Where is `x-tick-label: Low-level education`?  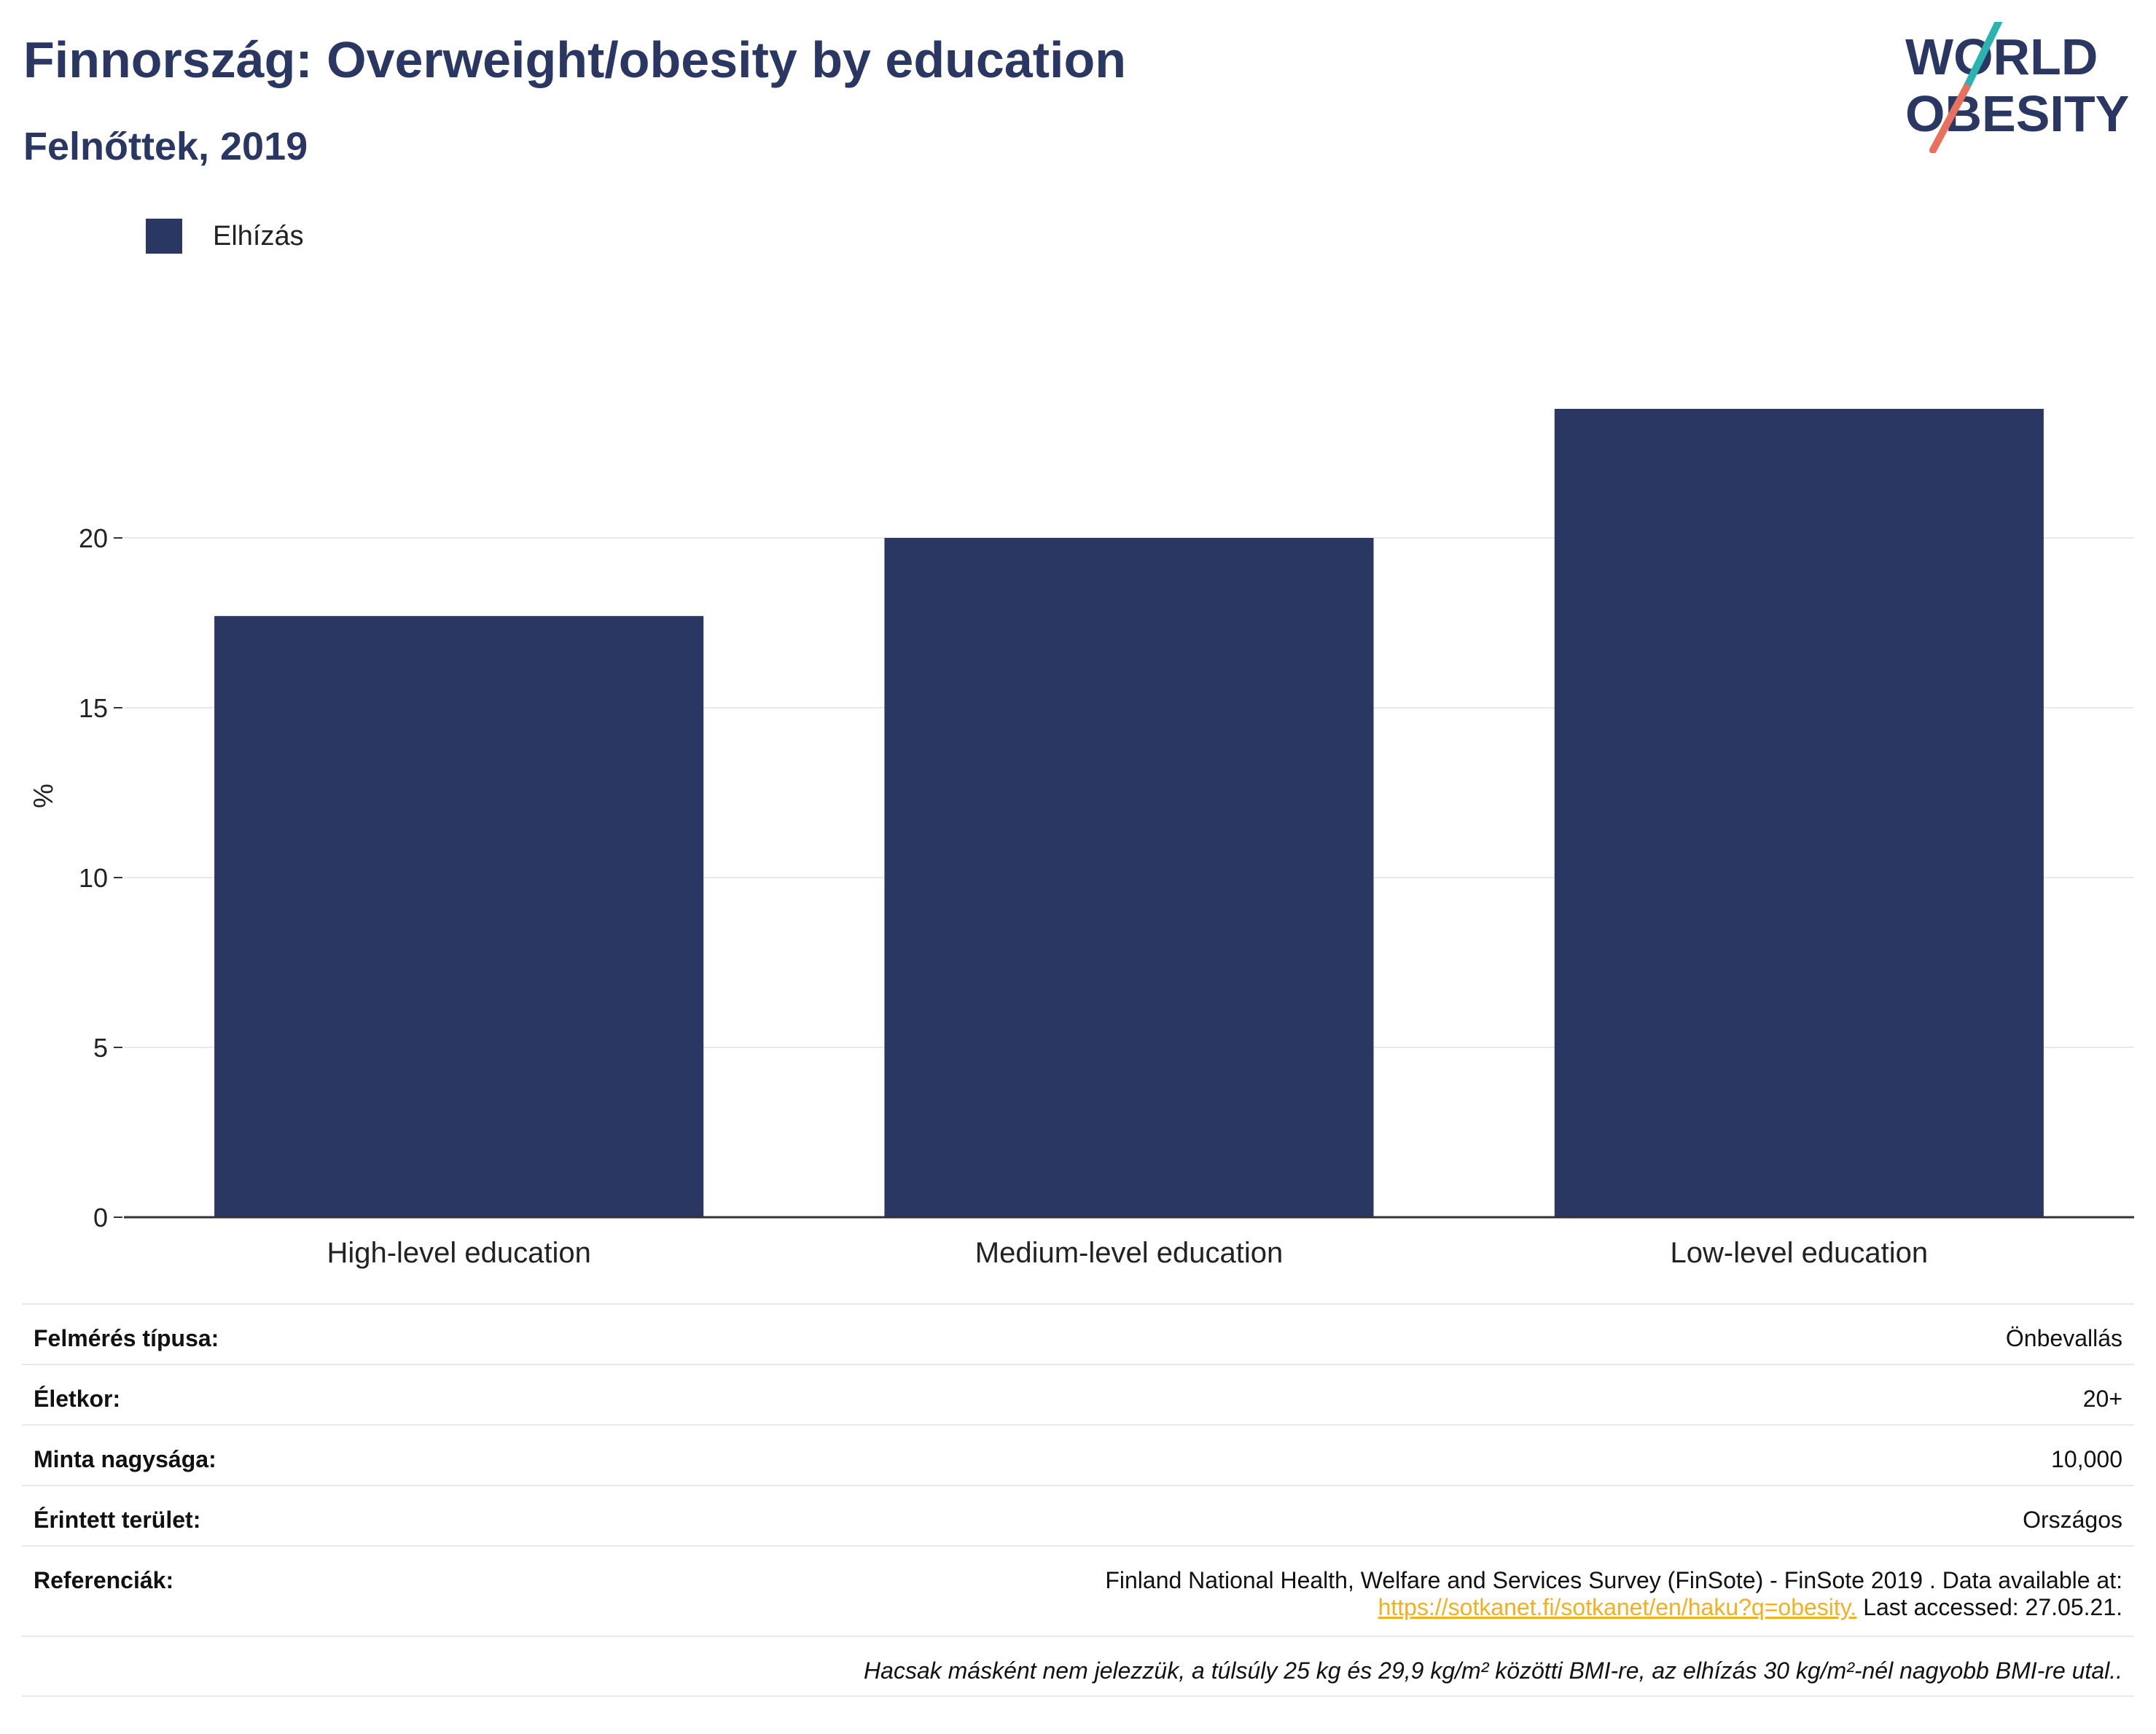 x-tick-label: Low-level education is located at coordinates (1800, 1253).